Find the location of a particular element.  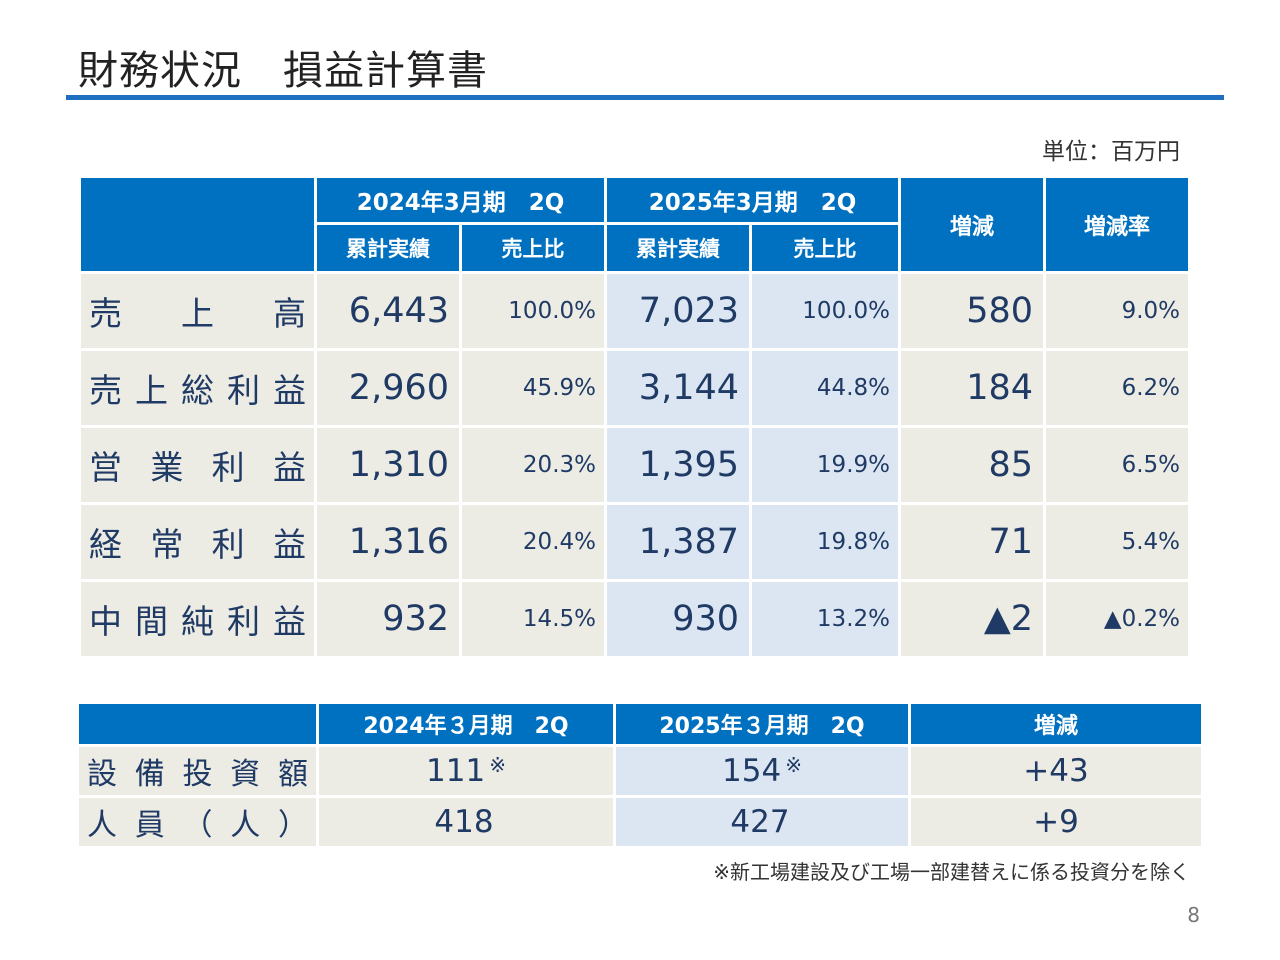

table-row: 売上総利益 2,960 45.9% 3,144 44.8% 184 6.2% is located at coordinates (634, 388).